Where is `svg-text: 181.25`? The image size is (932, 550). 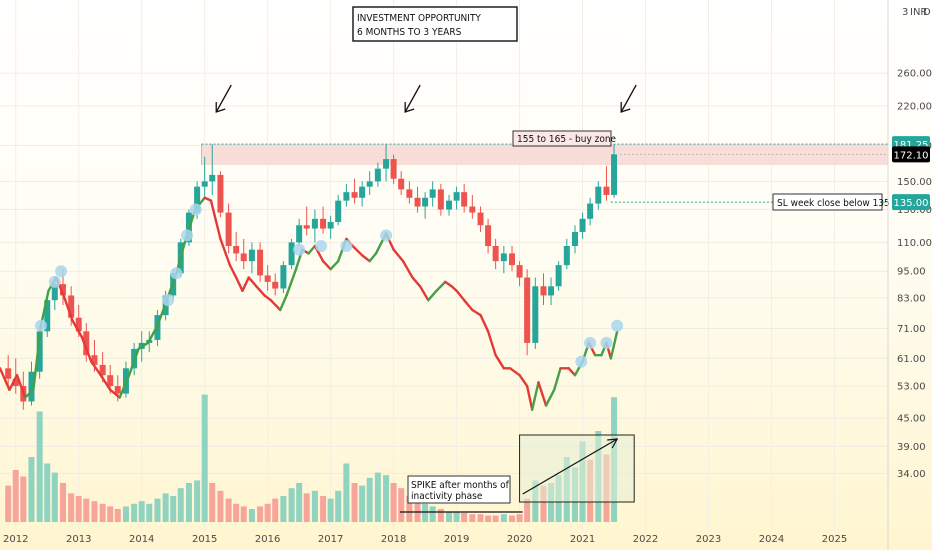
svg-text: 181.25 is located at coordinates (911, 145).